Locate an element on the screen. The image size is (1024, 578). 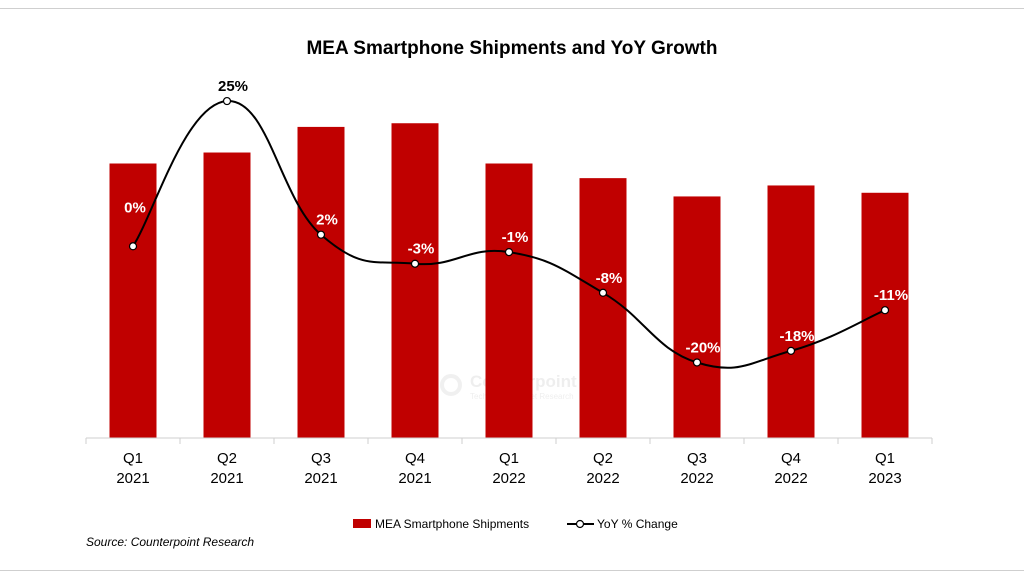
x-tick-label: Q1 2021 is located at coordinates (132, 468).